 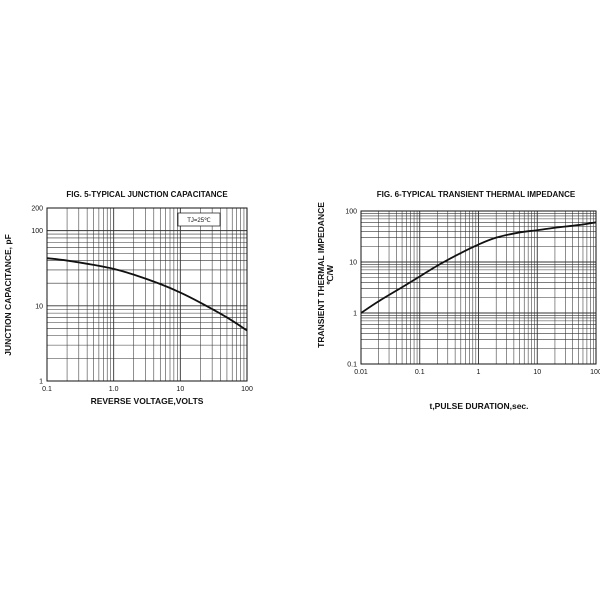 I want to click on x-tick-label: 1, so click(x=479, y=372).